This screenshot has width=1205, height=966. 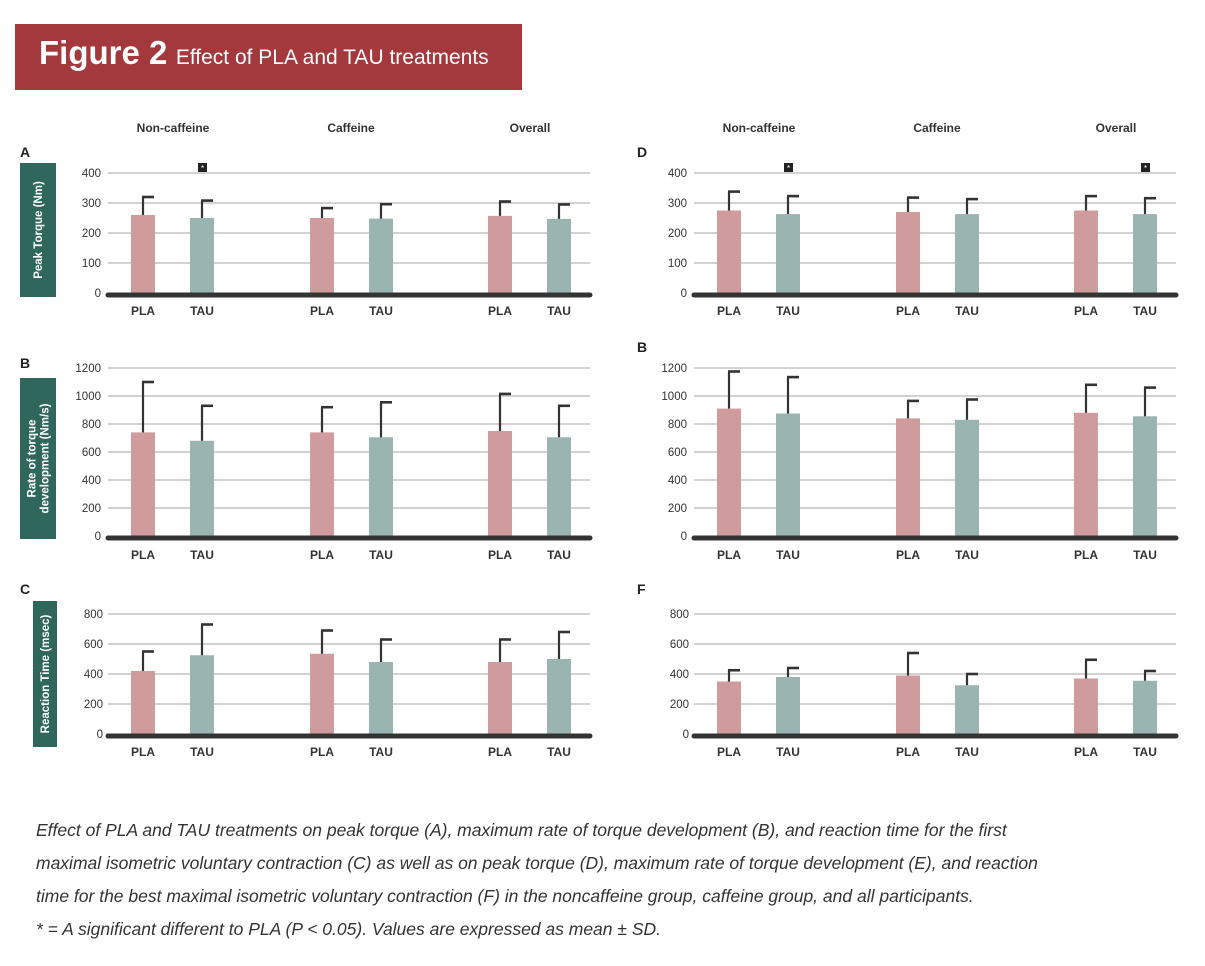 I want to click on y-axis-label: Reaction Time (msec), so click(x=46, y=674).